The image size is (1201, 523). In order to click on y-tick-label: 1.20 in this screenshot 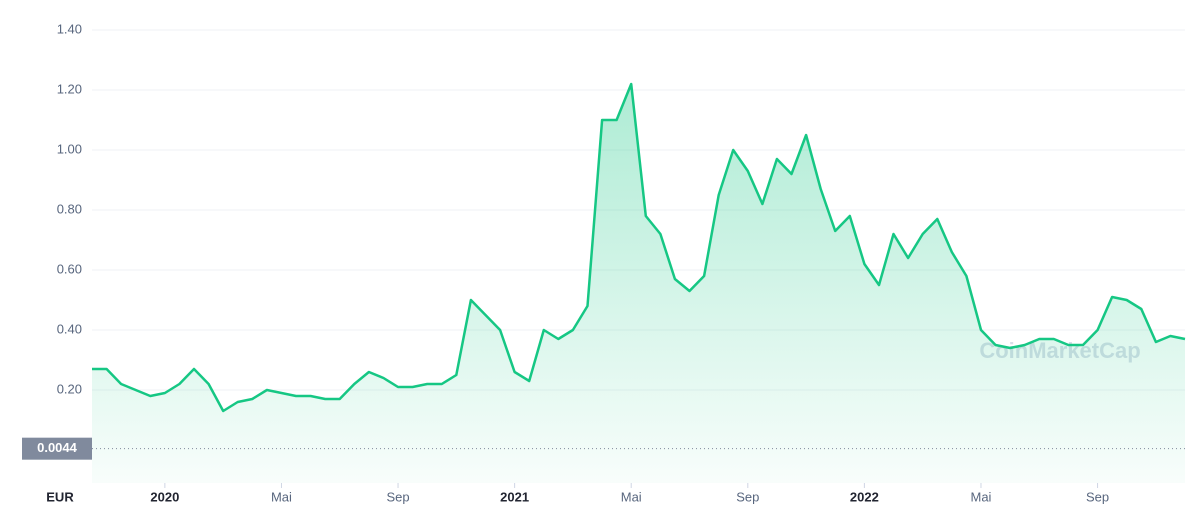, I will do `click(69, 88)`.